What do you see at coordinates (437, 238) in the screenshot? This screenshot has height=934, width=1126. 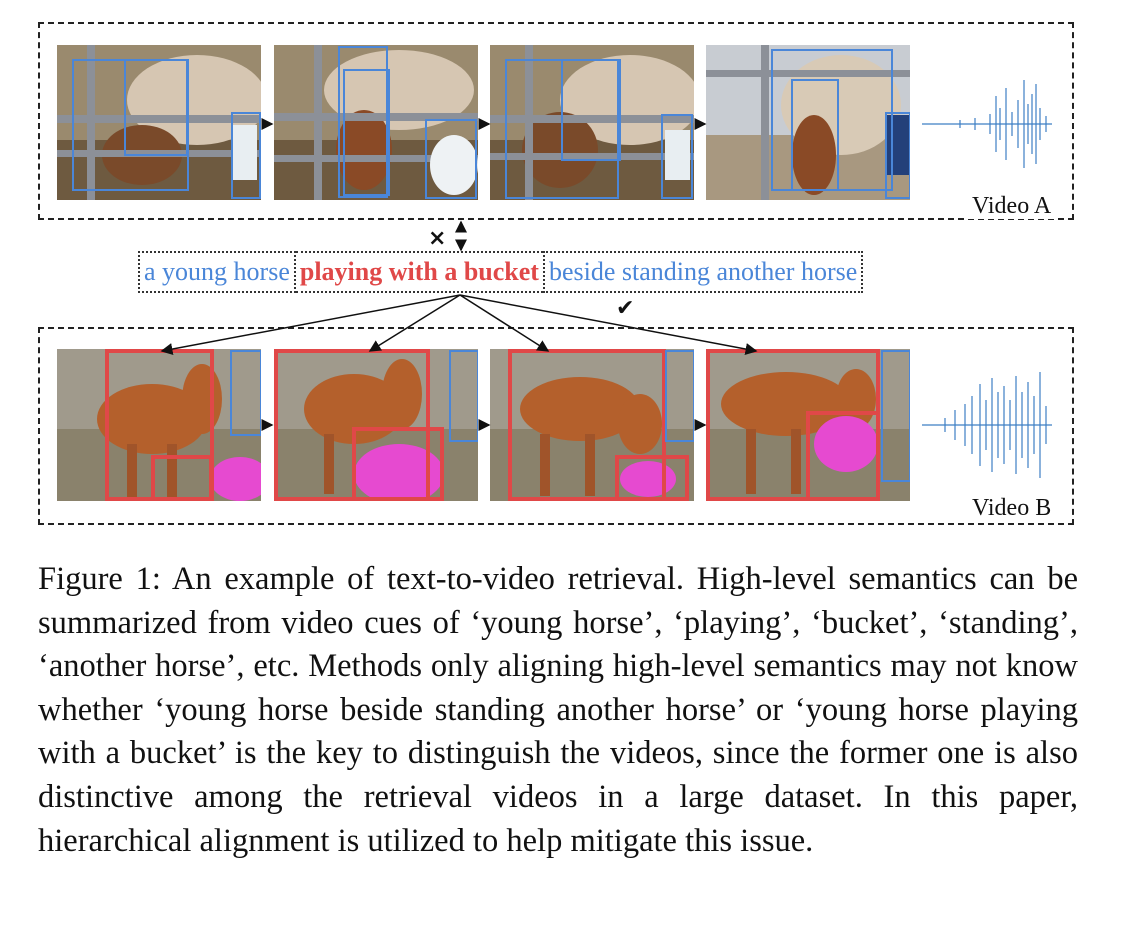 I see `mismatch-cross-icon: ×` at bounding box center [437, 238].